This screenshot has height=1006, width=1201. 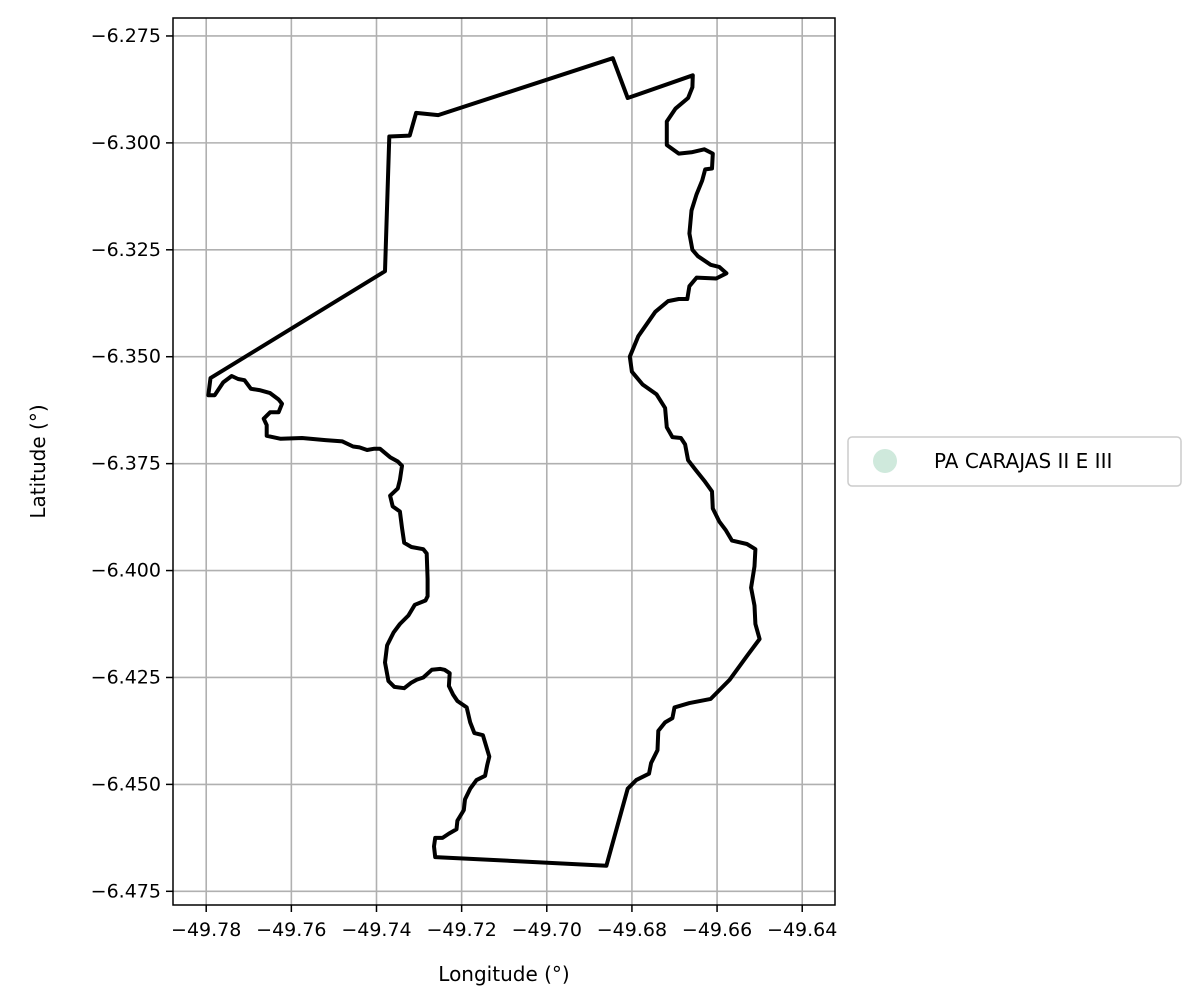 What do you see at coordinates (126, 36) in the screenshot?
I see `y-tick-label: −6.275` at bounding box center [126, 36].